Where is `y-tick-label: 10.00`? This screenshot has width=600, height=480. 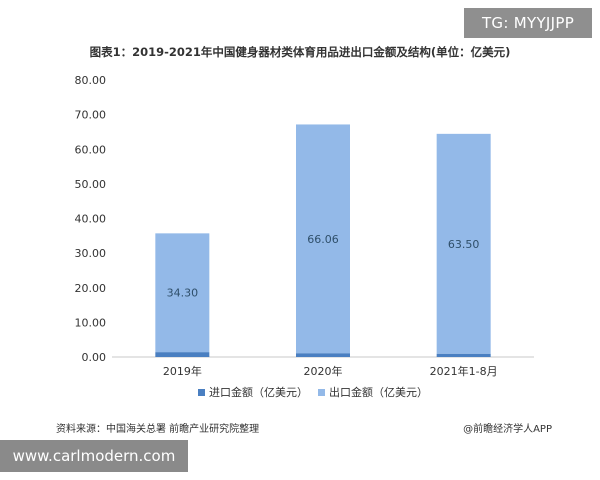 y-tick-label: 10.00 is located at coordinates (91, 322).